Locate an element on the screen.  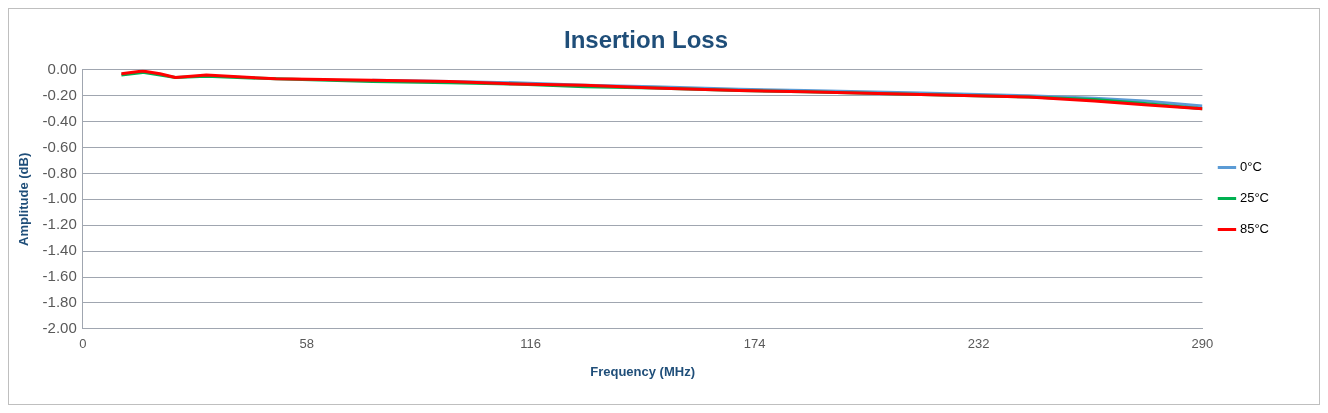
y-tick-label: -0.80 is located at coordinates (59, 172).